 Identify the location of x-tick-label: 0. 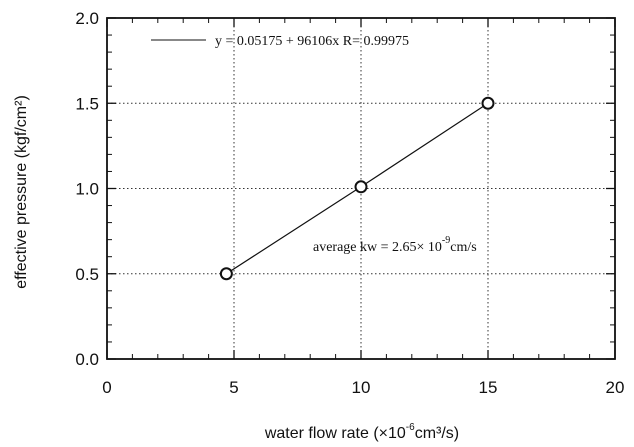
(106, 387).